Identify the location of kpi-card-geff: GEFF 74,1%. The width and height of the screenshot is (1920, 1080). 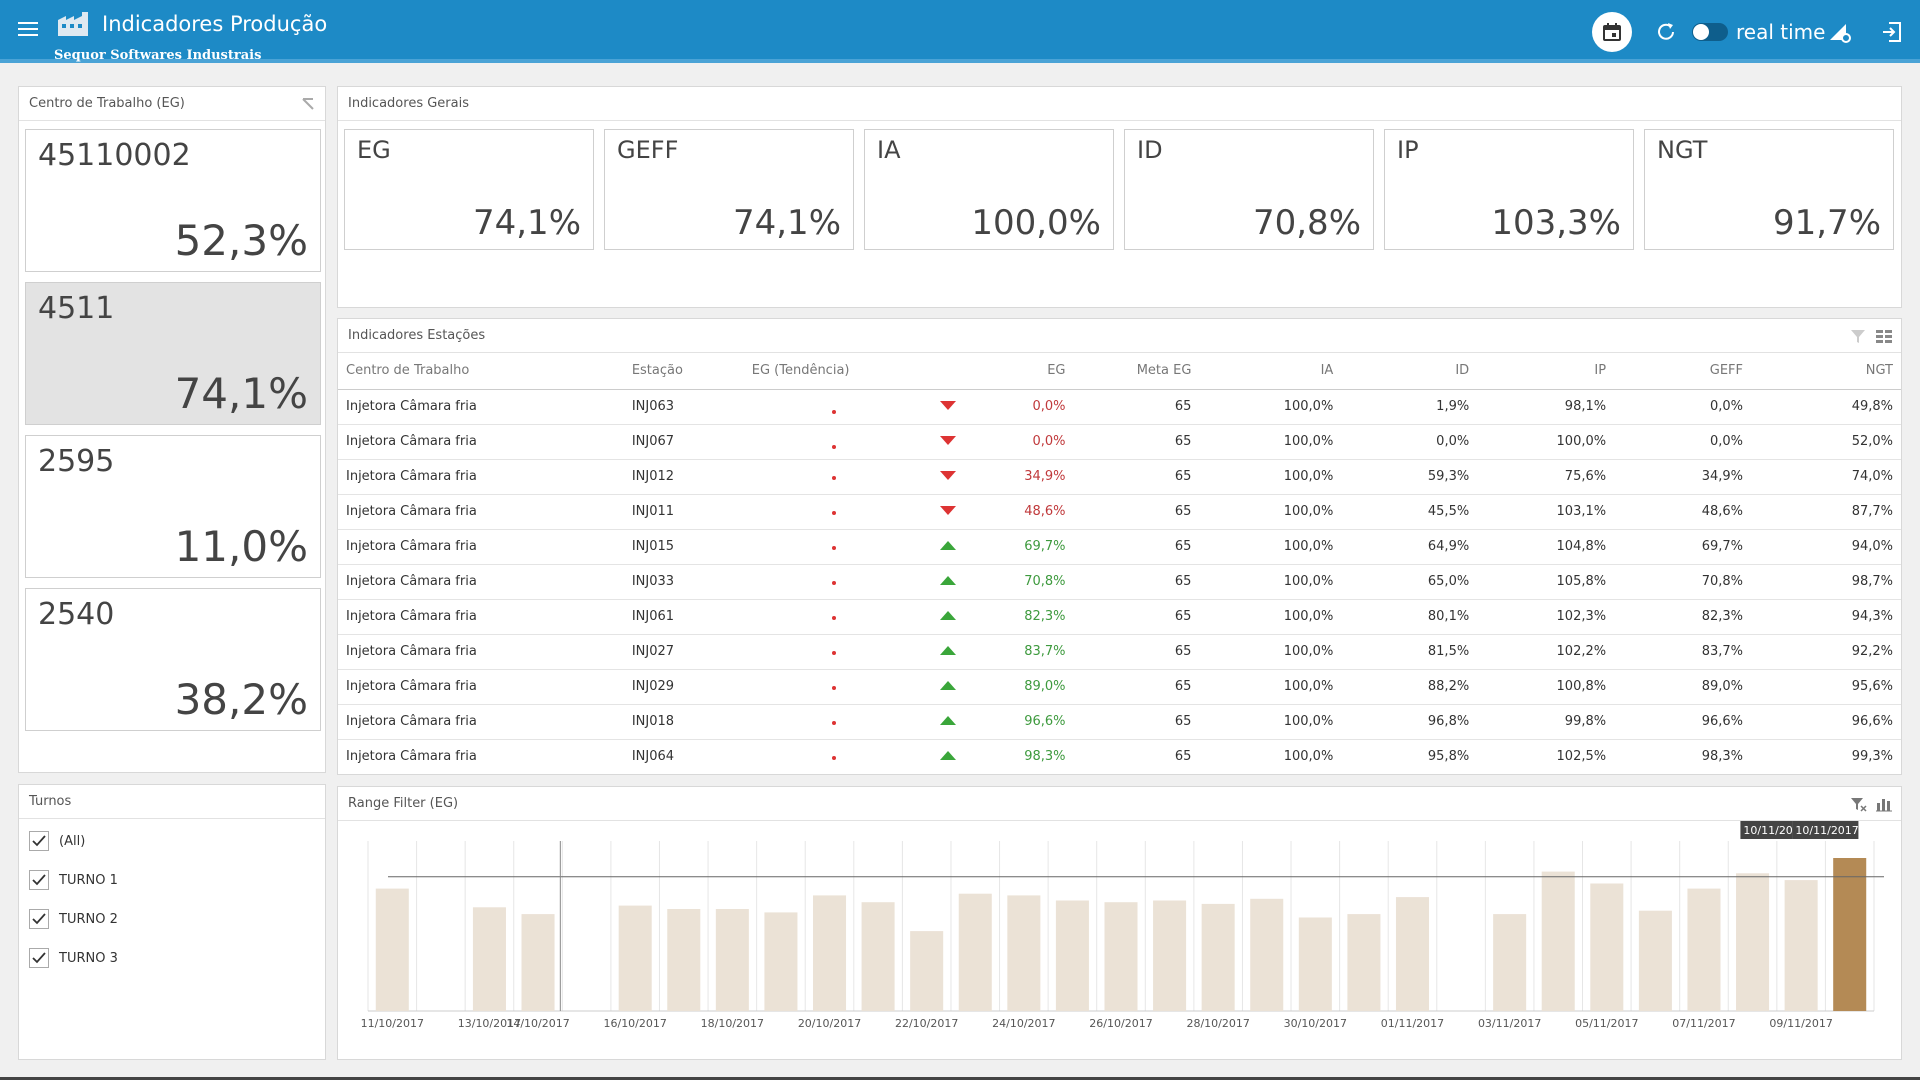
(729, 189).